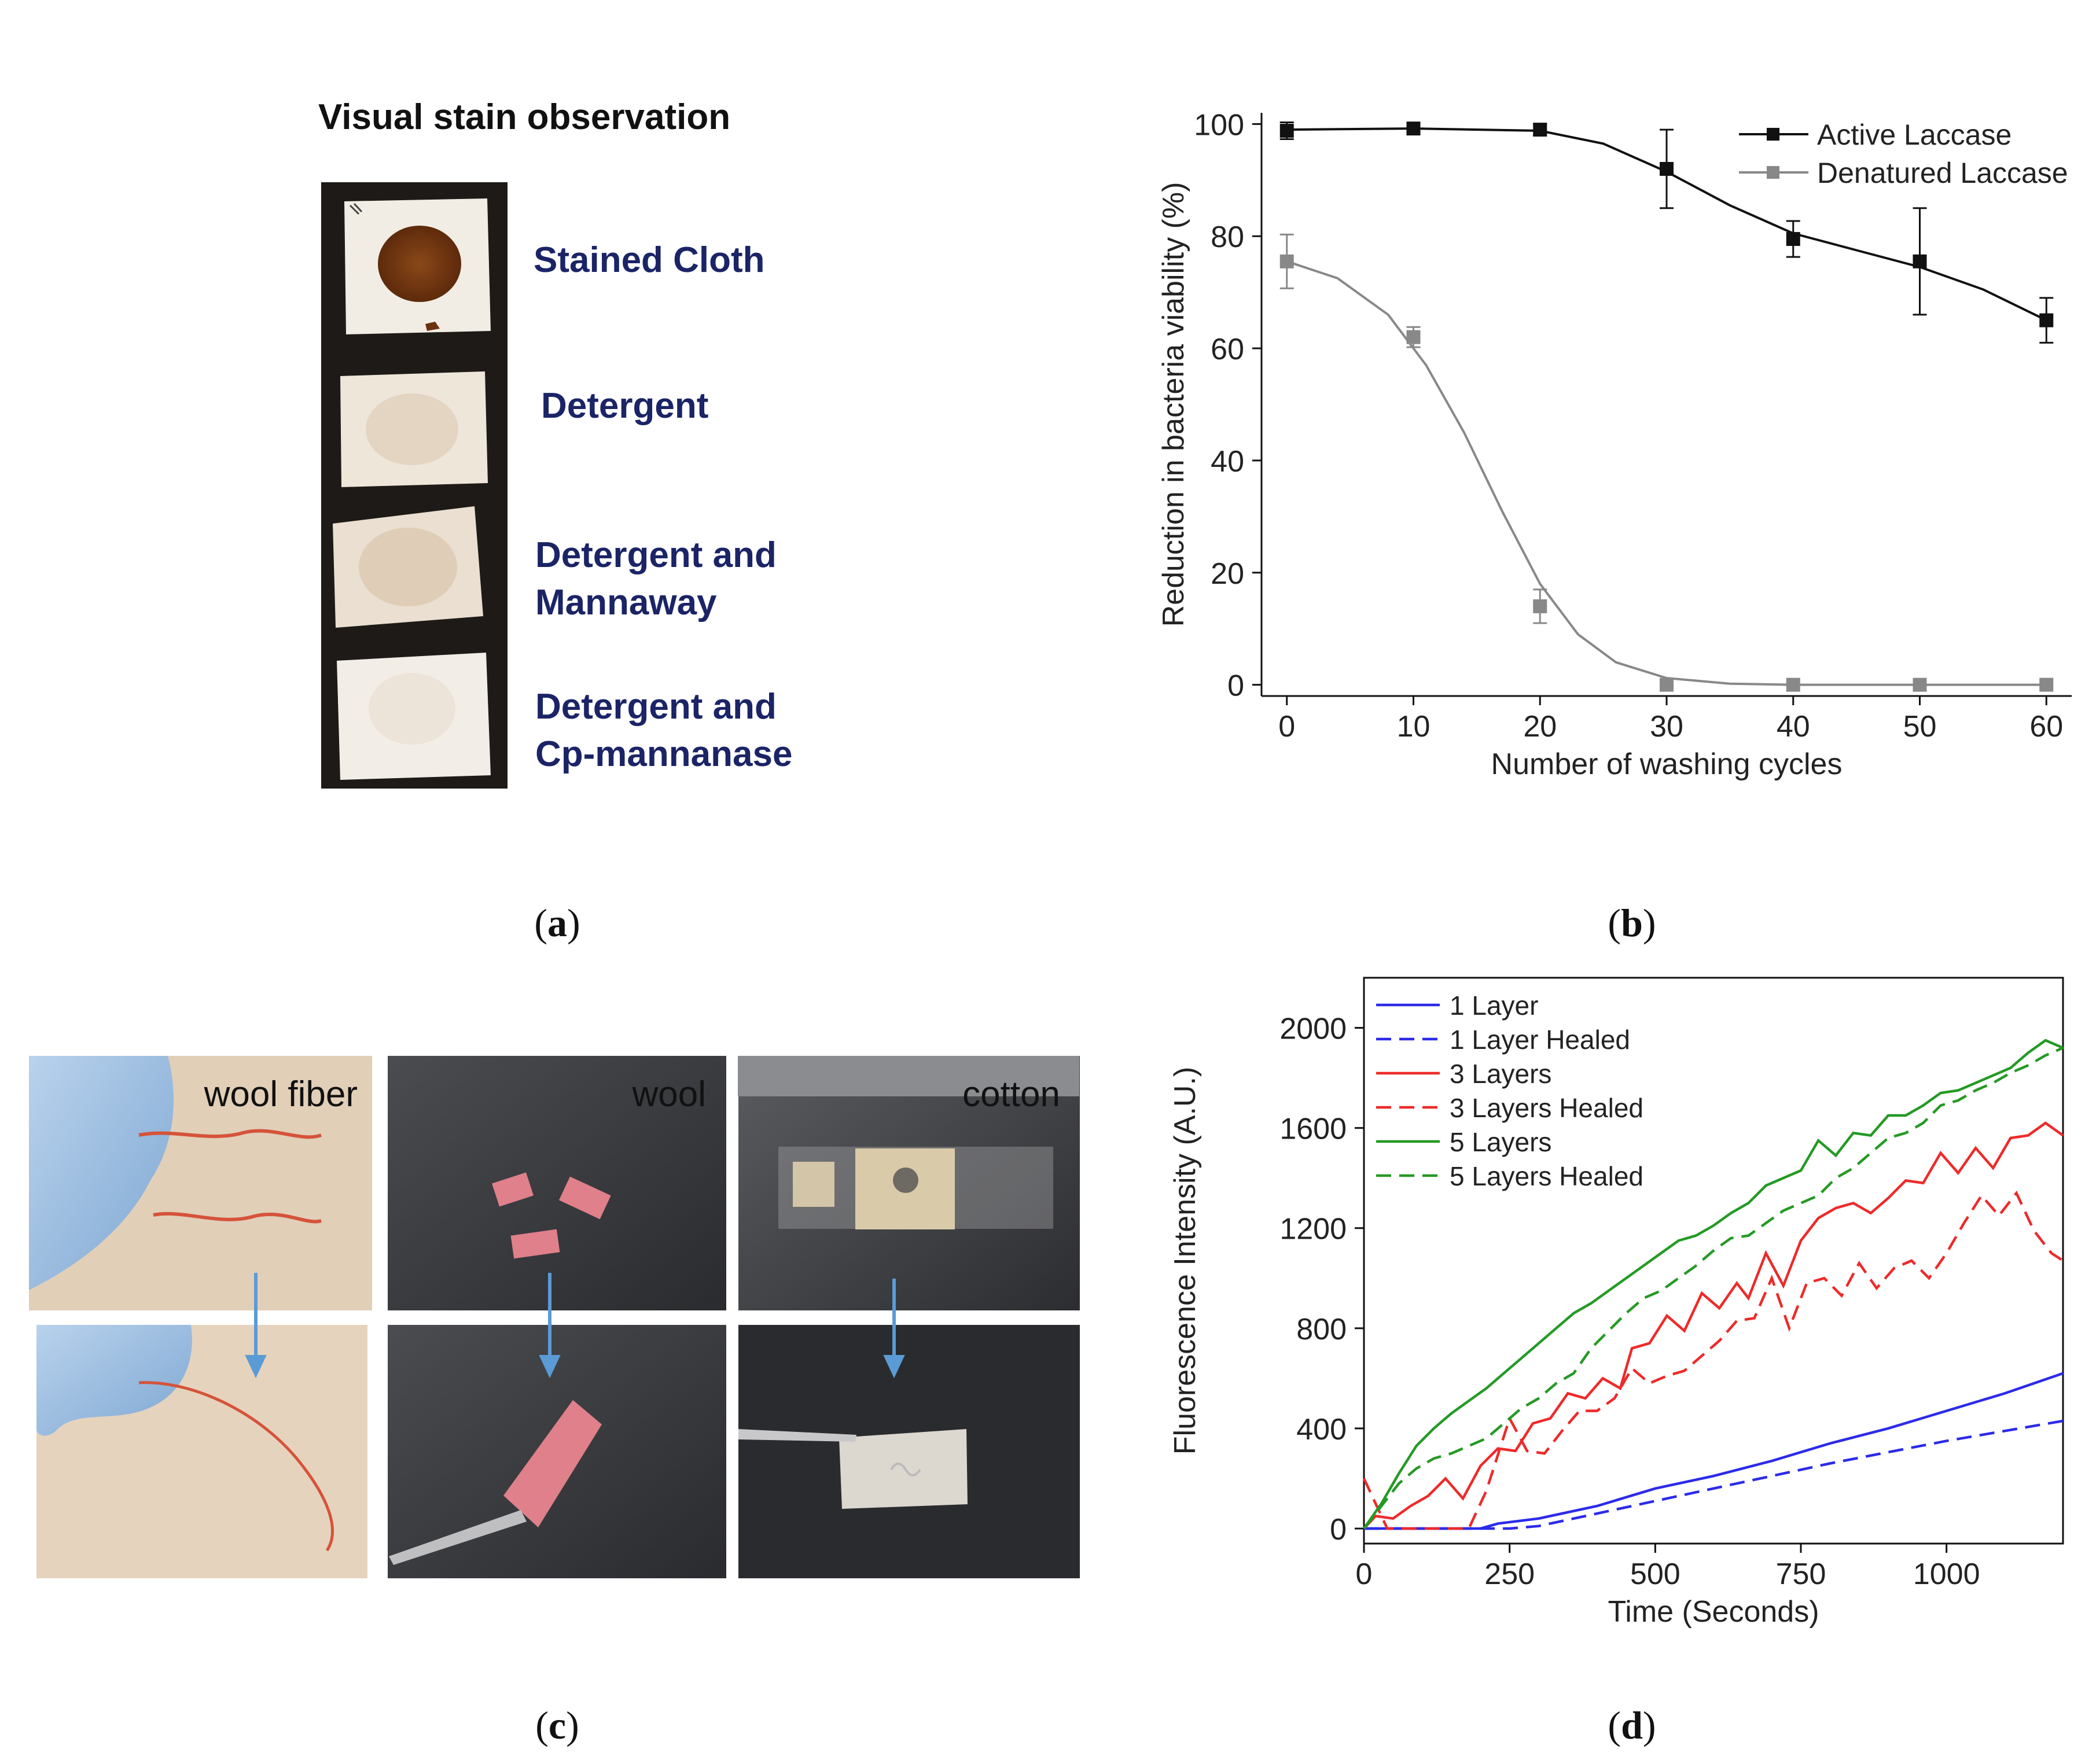 The width and height of the screenshot is (2085, 1764). Describe the element at coordinates (200, 1183) in the screenshot. I see `photo-wool-fiber-before: wool fiber` at that location.